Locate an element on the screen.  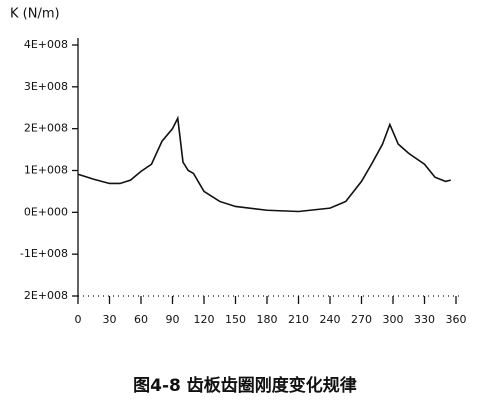
x-tick-label: 180 is located at coordinates (267, 319).